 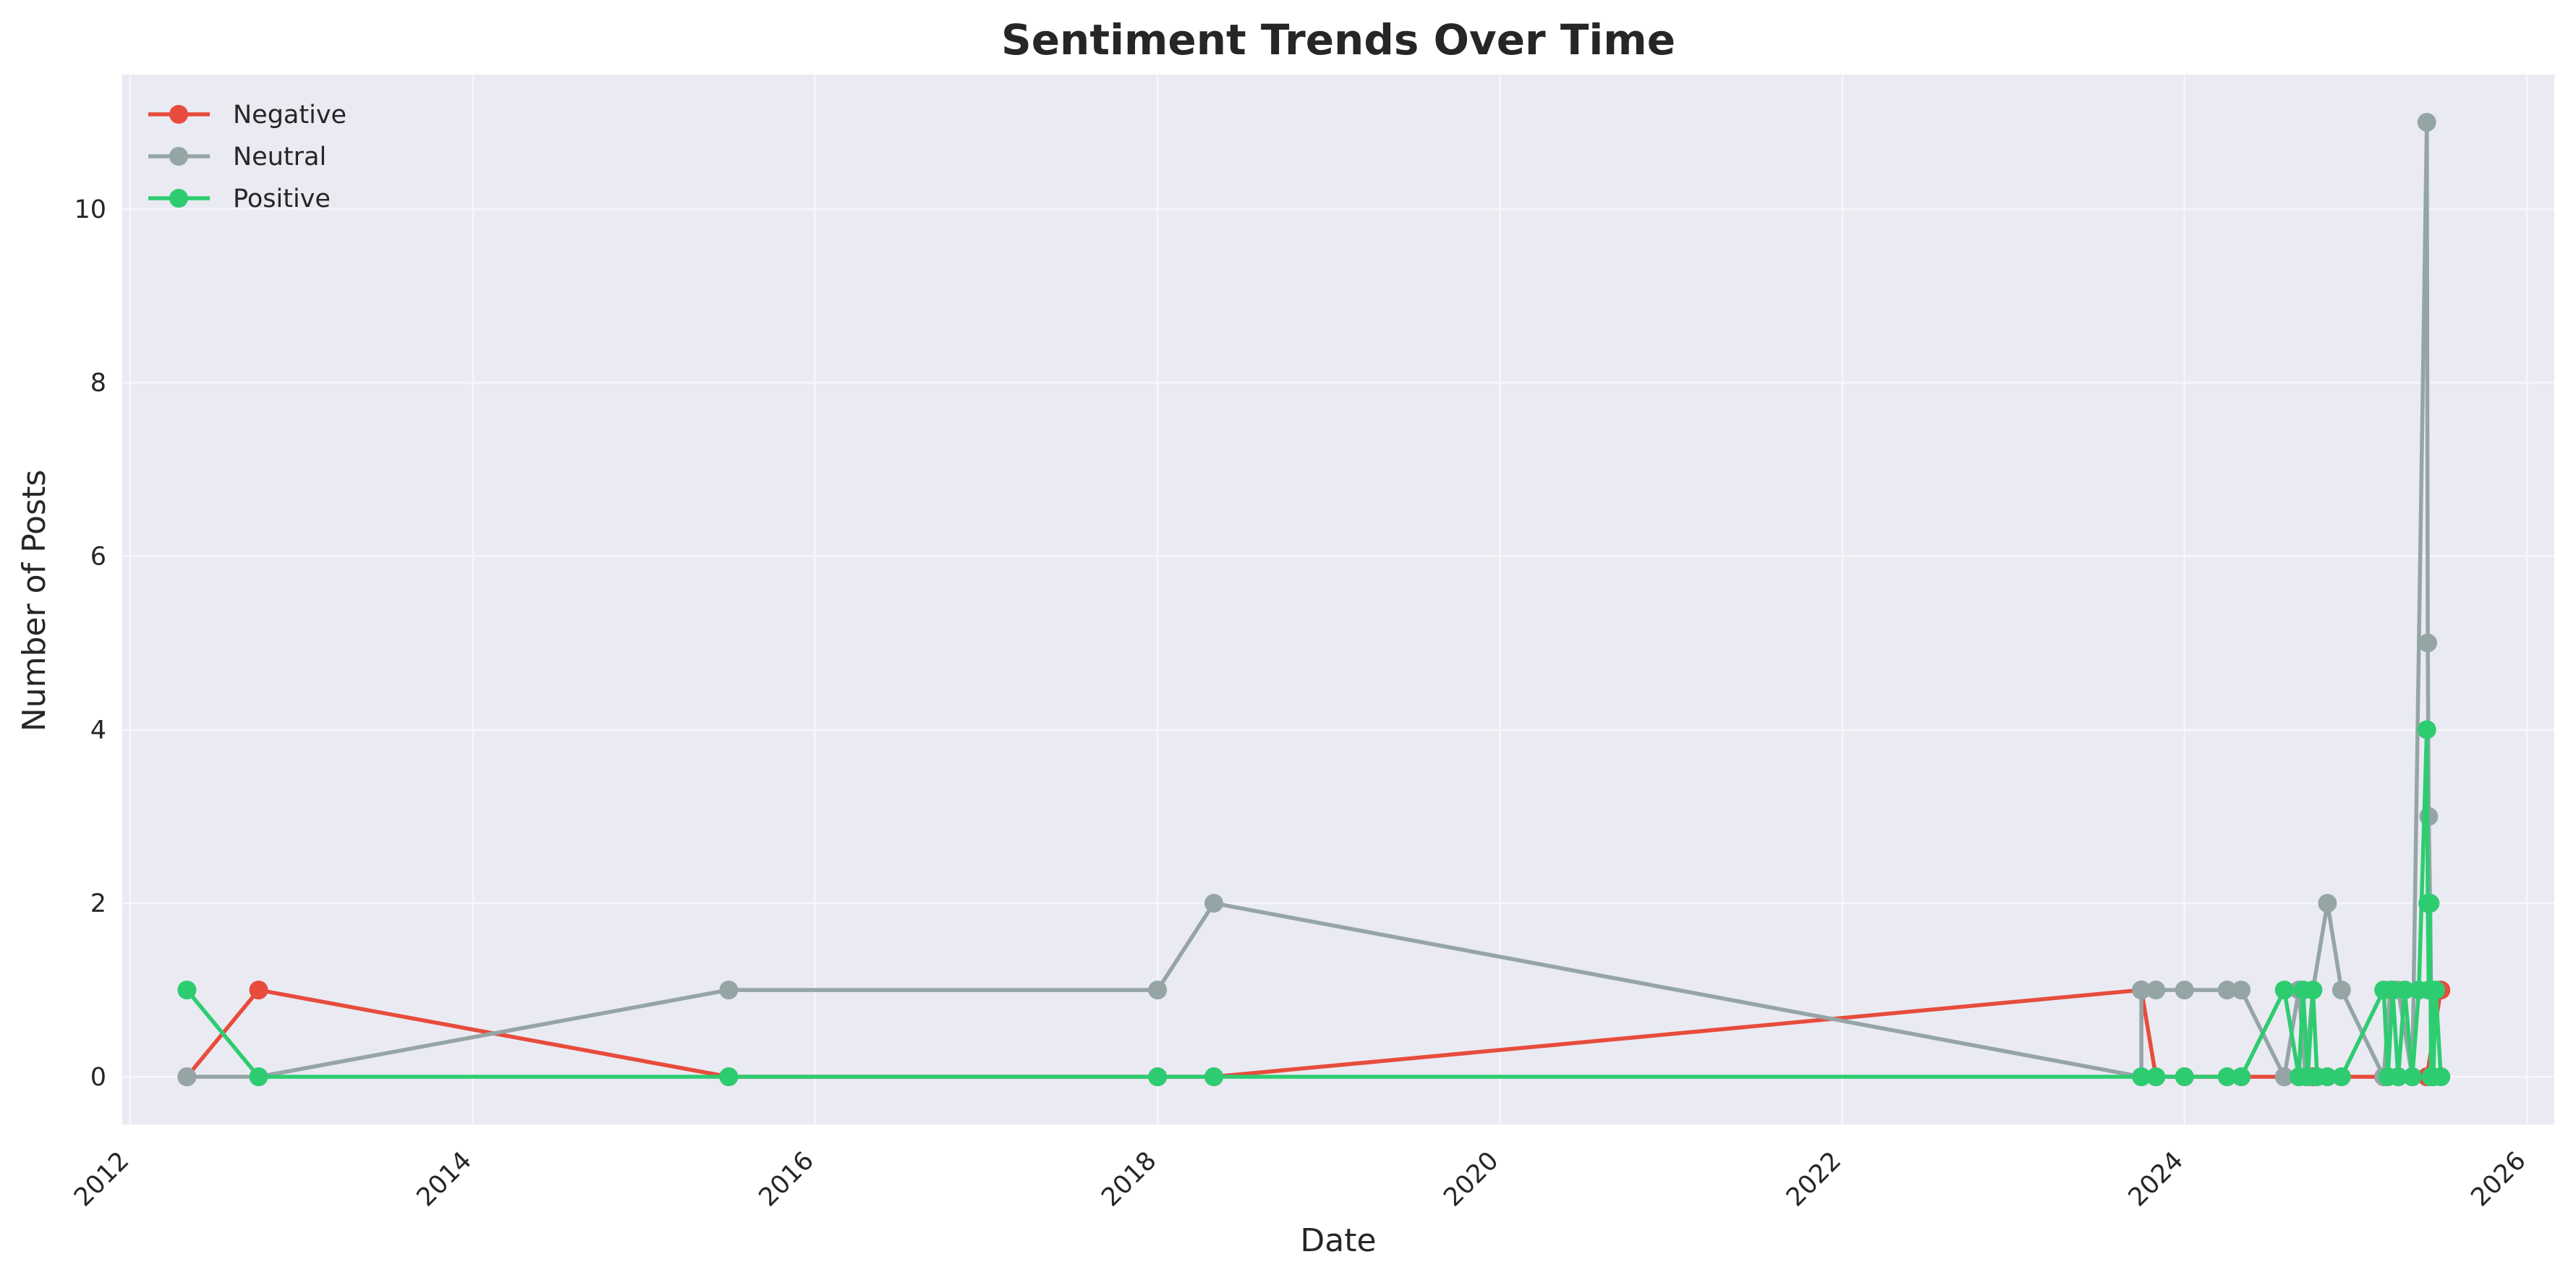 What do you see at coordinates (258, 991) in the screenshot?
I see `negative-point` at bounding box center [258, 991].